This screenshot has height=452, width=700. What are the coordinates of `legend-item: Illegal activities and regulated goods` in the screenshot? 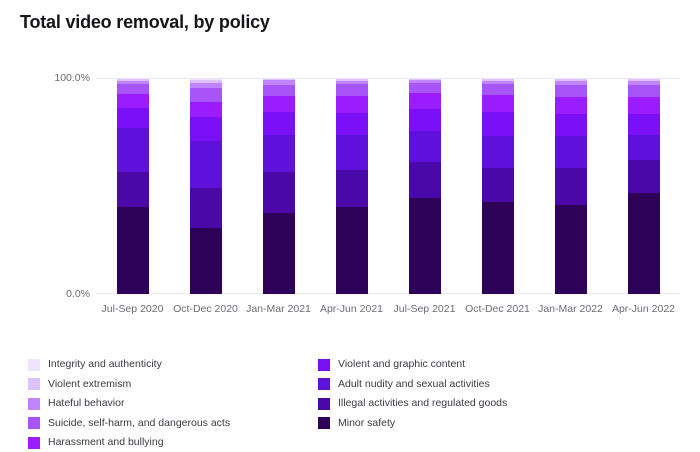 It's located at (468, 403).